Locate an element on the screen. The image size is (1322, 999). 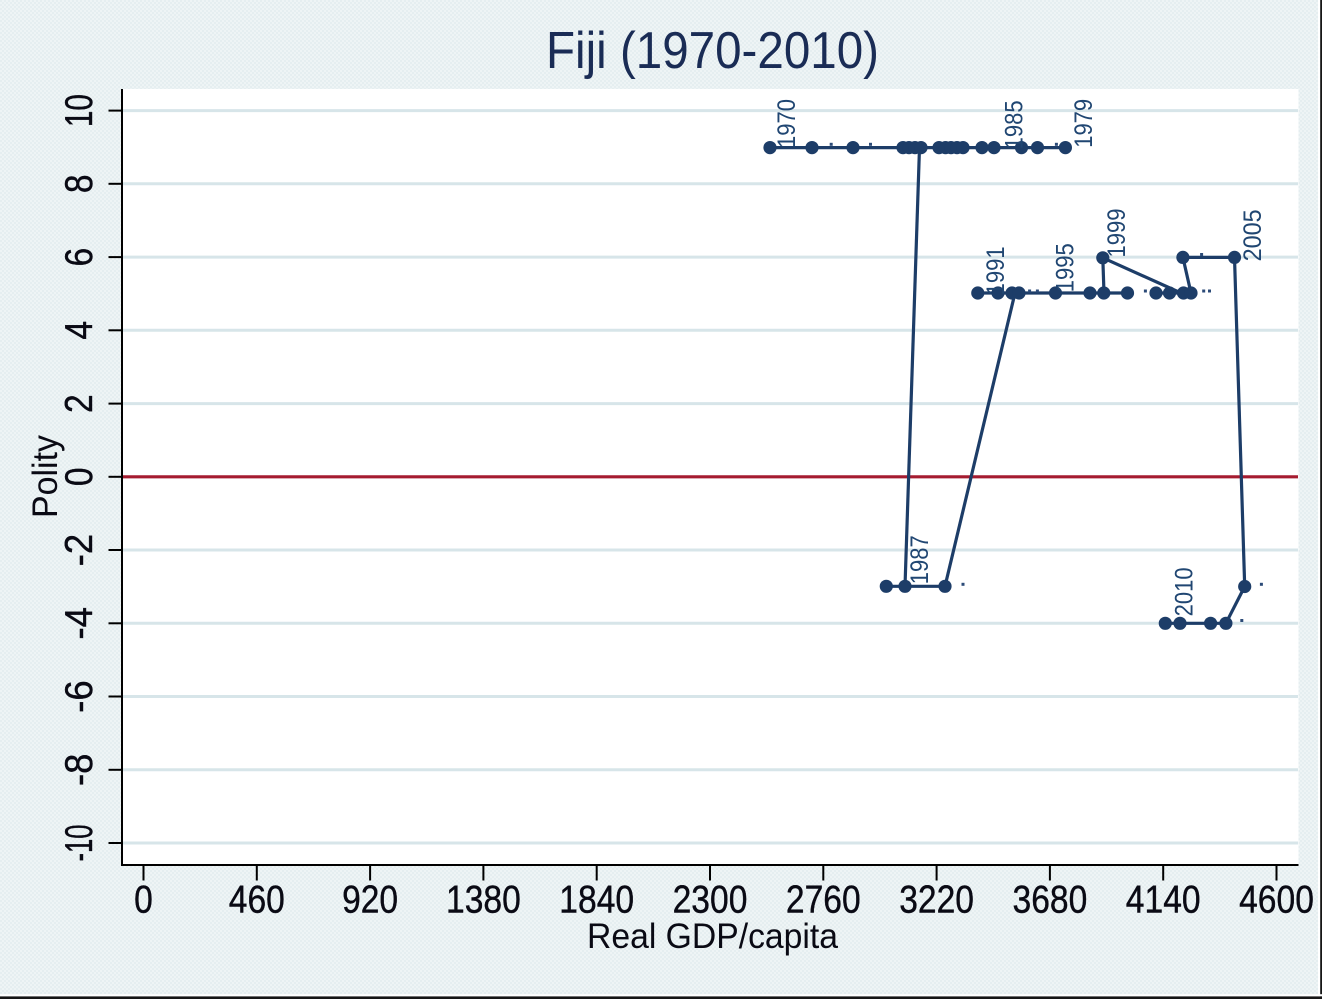
svg-text: 1979 is located at coordinates (1084, 123).